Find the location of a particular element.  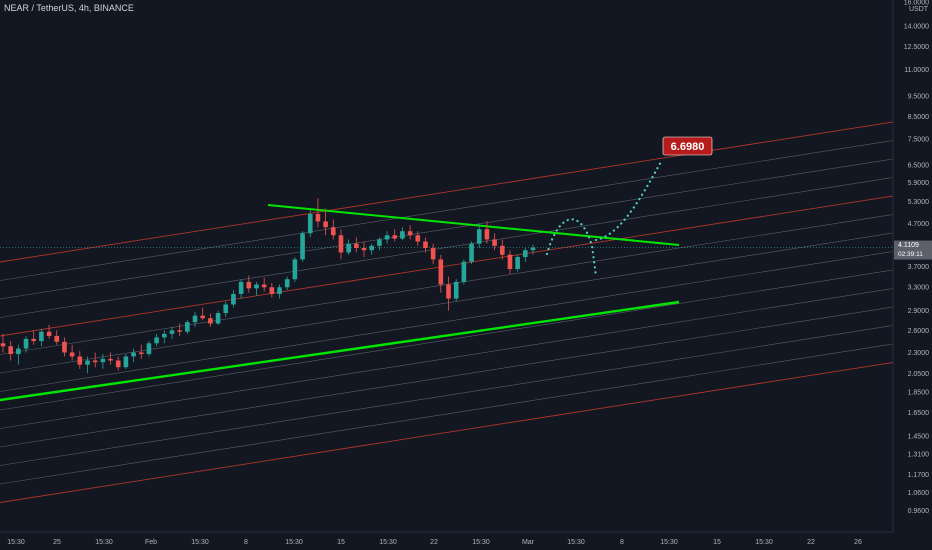

price-badge-box is located at coordinates (913, 250).